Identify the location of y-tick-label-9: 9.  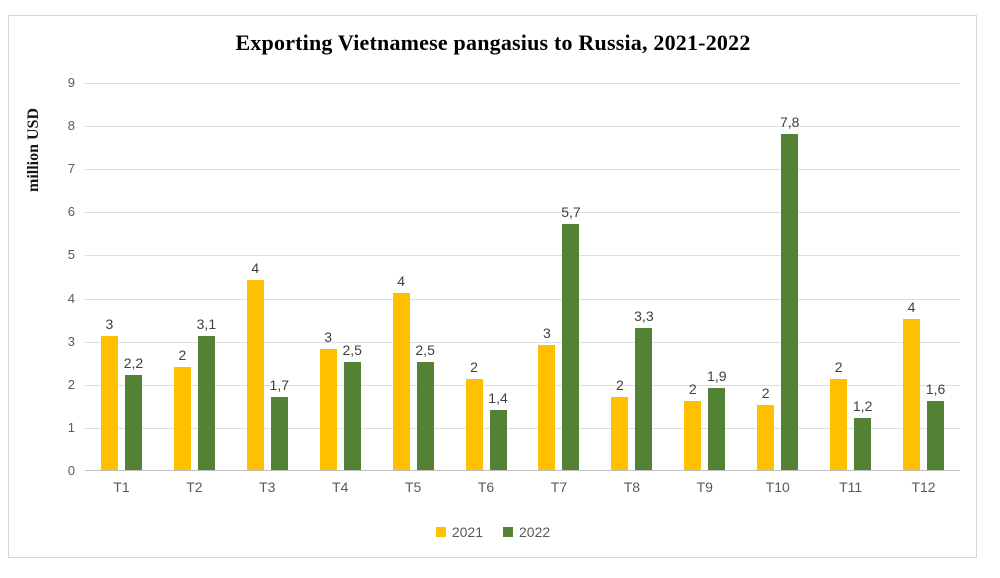
(71, 82).